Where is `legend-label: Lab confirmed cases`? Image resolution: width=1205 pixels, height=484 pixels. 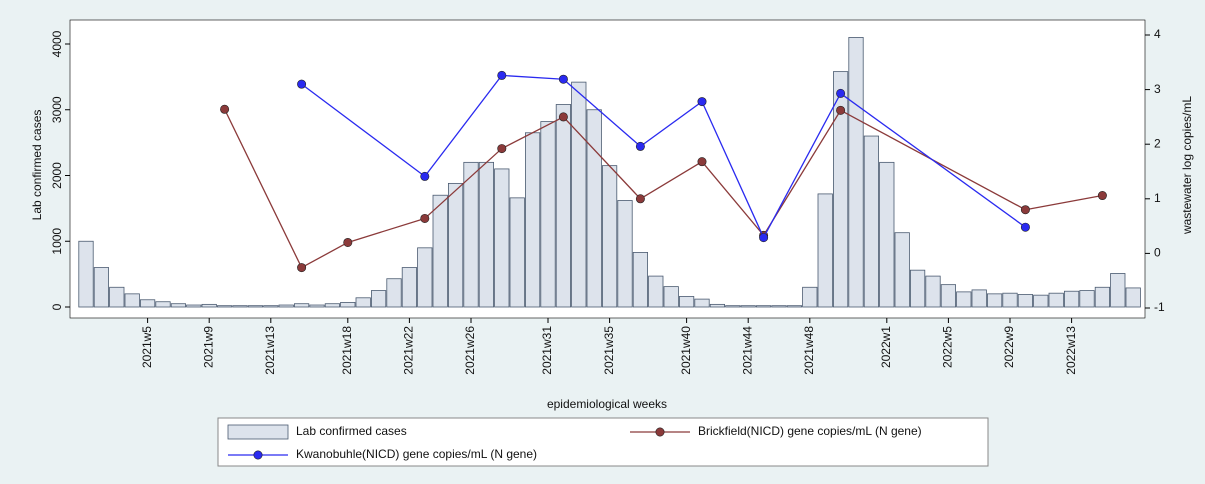 legend-label: Lab confirmed cases is located at coordinates (351, 431).